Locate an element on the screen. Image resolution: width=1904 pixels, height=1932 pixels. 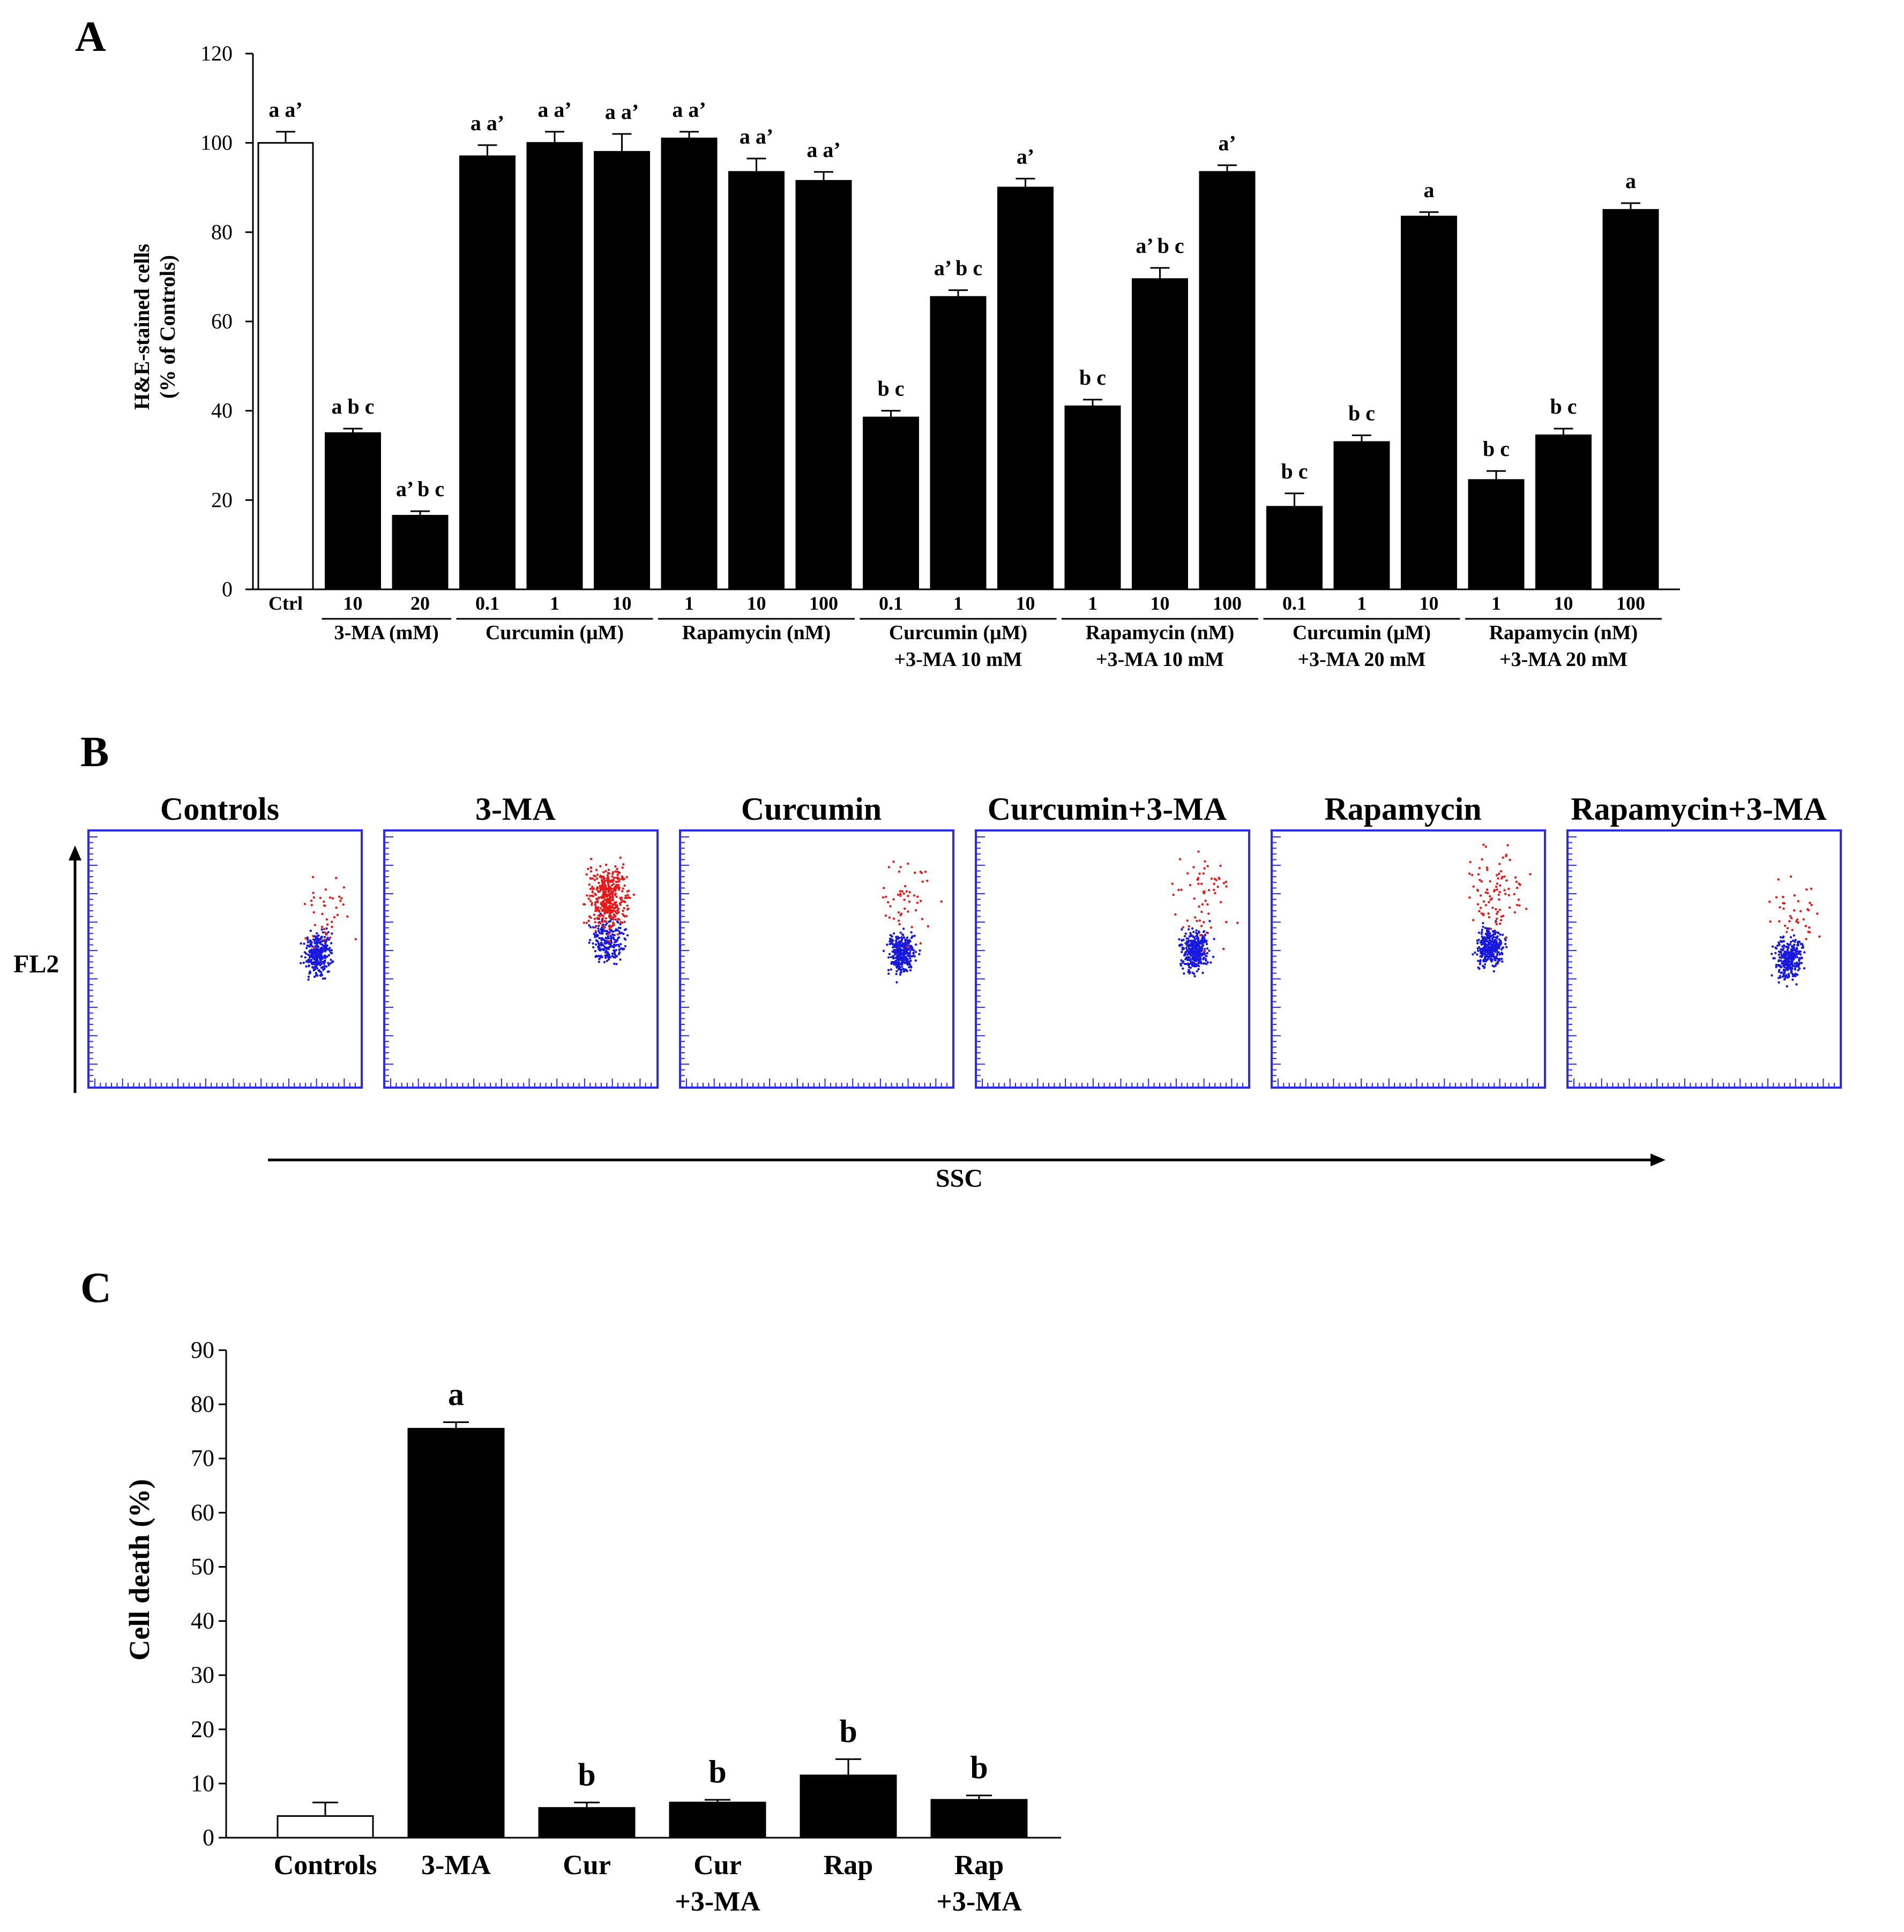
panel-c-significance-label: b is located at coordinates (979, 1767).